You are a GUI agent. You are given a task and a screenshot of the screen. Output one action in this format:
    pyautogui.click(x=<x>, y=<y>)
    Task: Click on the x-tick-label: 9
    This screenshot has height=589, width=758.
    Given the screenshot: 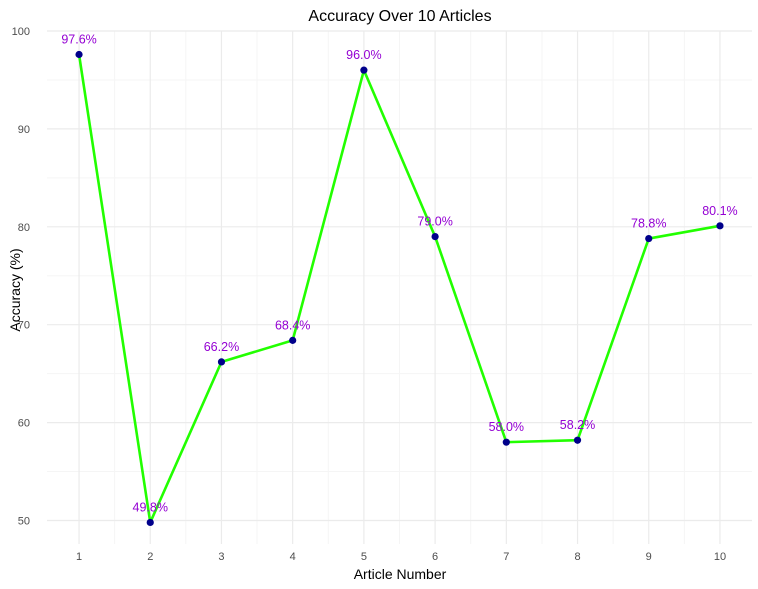 What is the action you would take?
    pyautogui.click(x=649, y=557)
    